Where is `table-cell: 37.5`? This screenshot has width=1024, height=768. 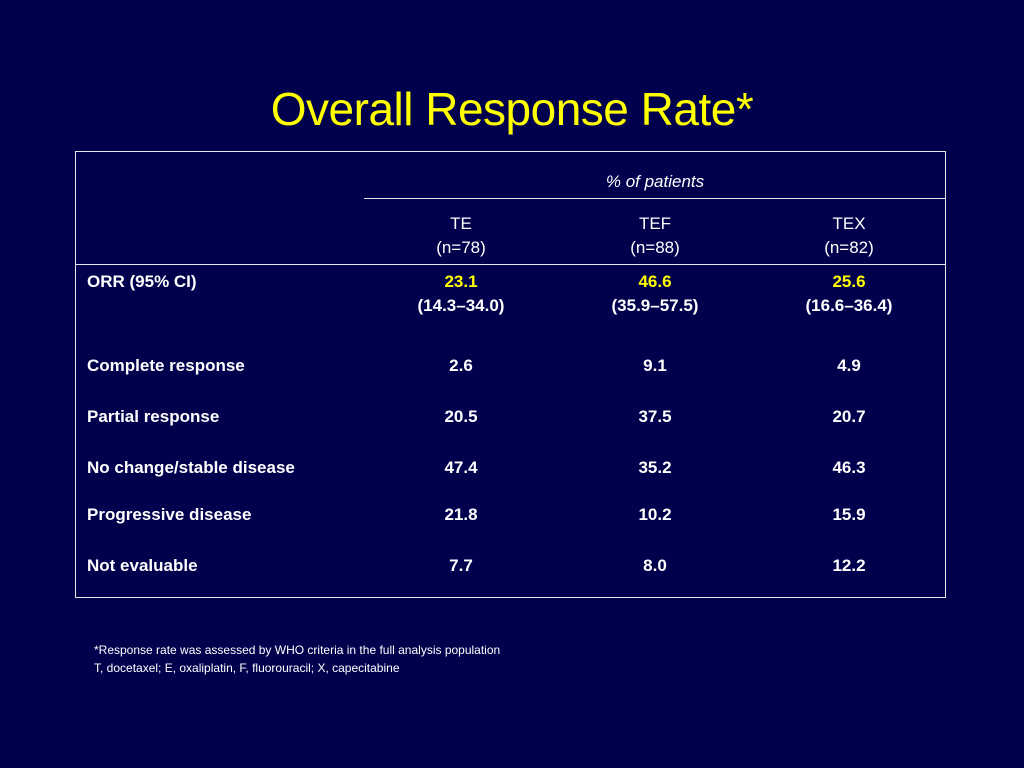 table-cell: 37.5 is located at coordinates (655, 416).